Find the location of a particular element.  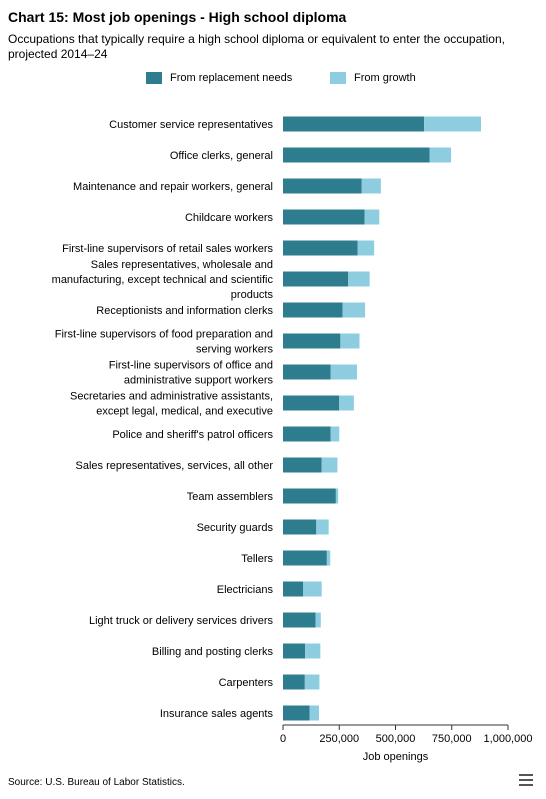

category-label-line: Light truck or delivery services drivers is located at coordinates (181, 621).